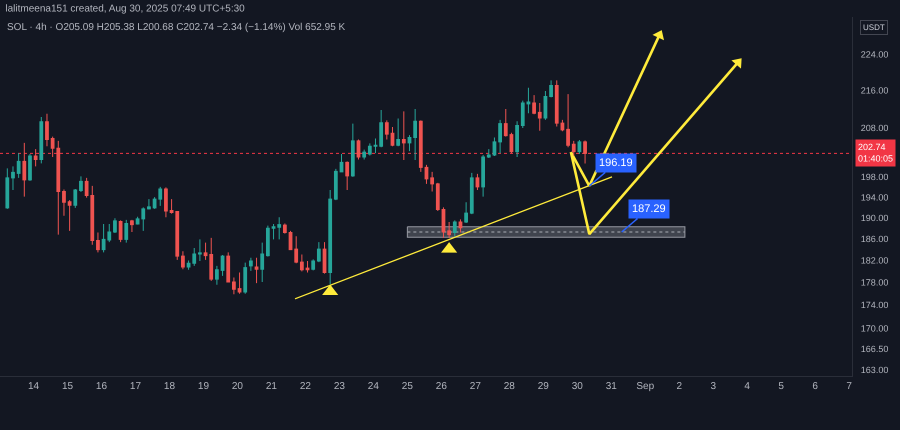 The image size is (900, 430). Describe the element at coordinates (306, 386) in the screenshot. I see `x-tick-label: 22` at that location.